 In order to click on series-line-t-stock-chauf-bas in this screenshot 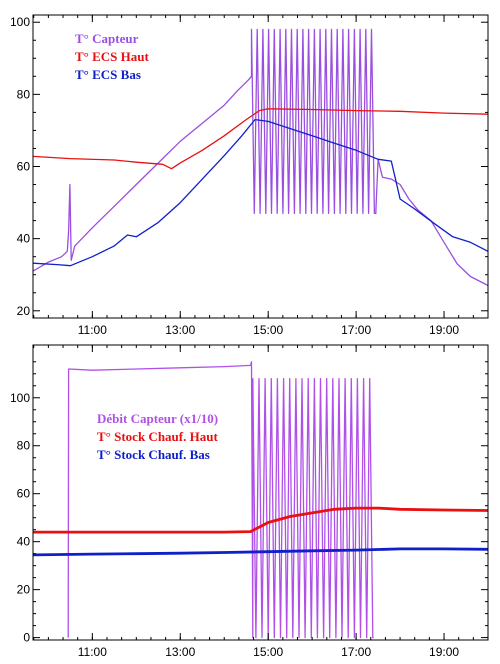, I will do `click(260, 552)`.